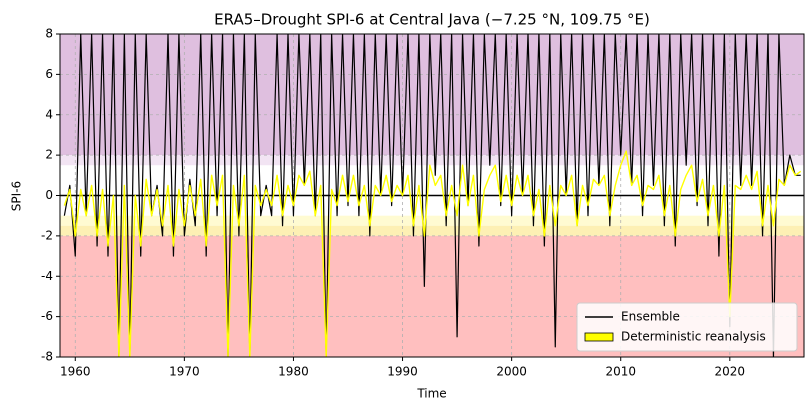 This screenshot has height=415, width=811. Describe the element at coordinates (599, 337) in the screenshot. I see `legend-swatch` at that location.